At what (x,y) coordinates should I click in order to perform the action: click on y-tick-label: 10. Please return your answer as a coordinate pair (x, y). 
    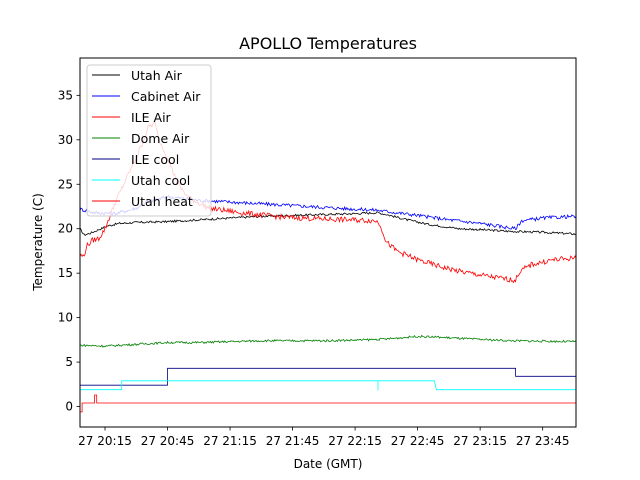
    Looking at the image, I should click on (65, 318).